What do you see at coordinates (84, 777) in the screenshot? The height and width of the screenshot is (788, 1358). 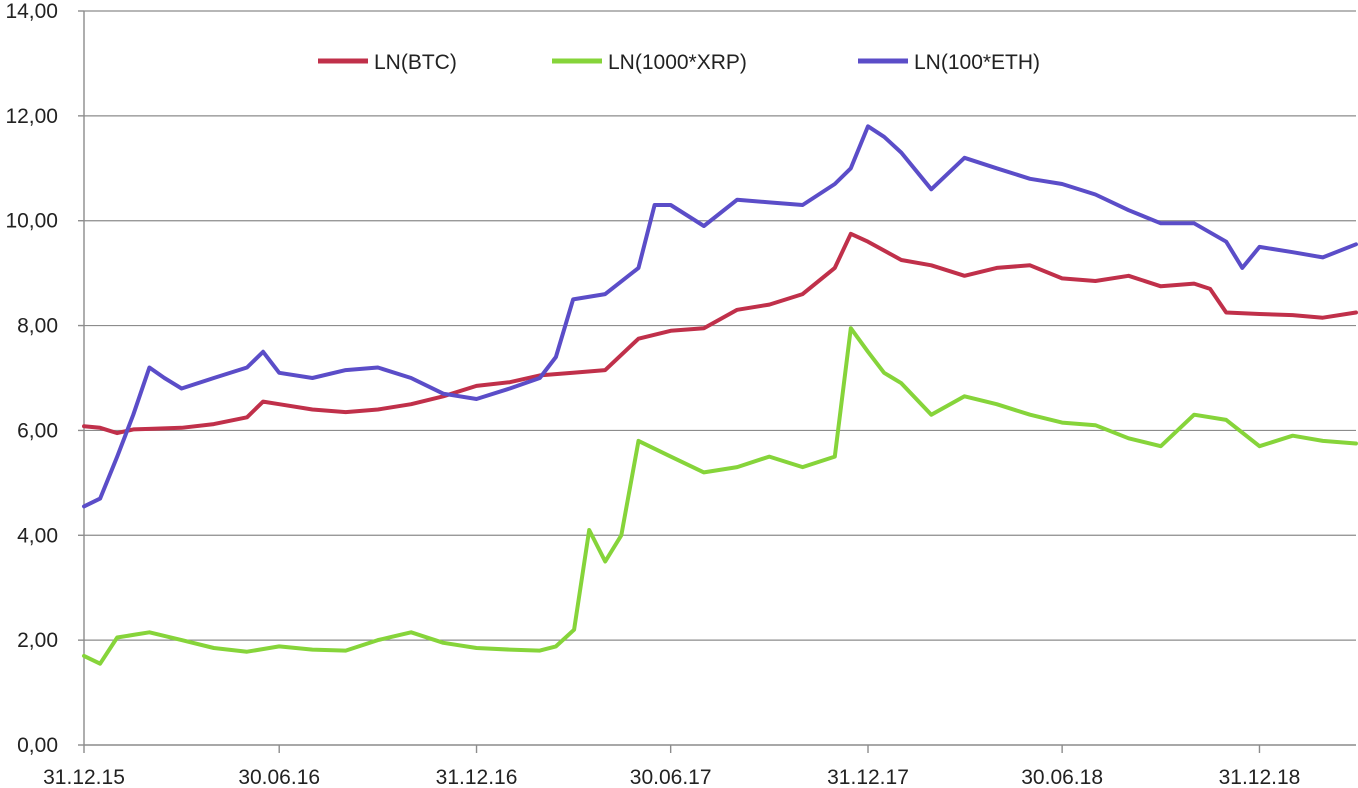 I see `x-tick-label: 31.12.15` at bounding box center [84, 777].